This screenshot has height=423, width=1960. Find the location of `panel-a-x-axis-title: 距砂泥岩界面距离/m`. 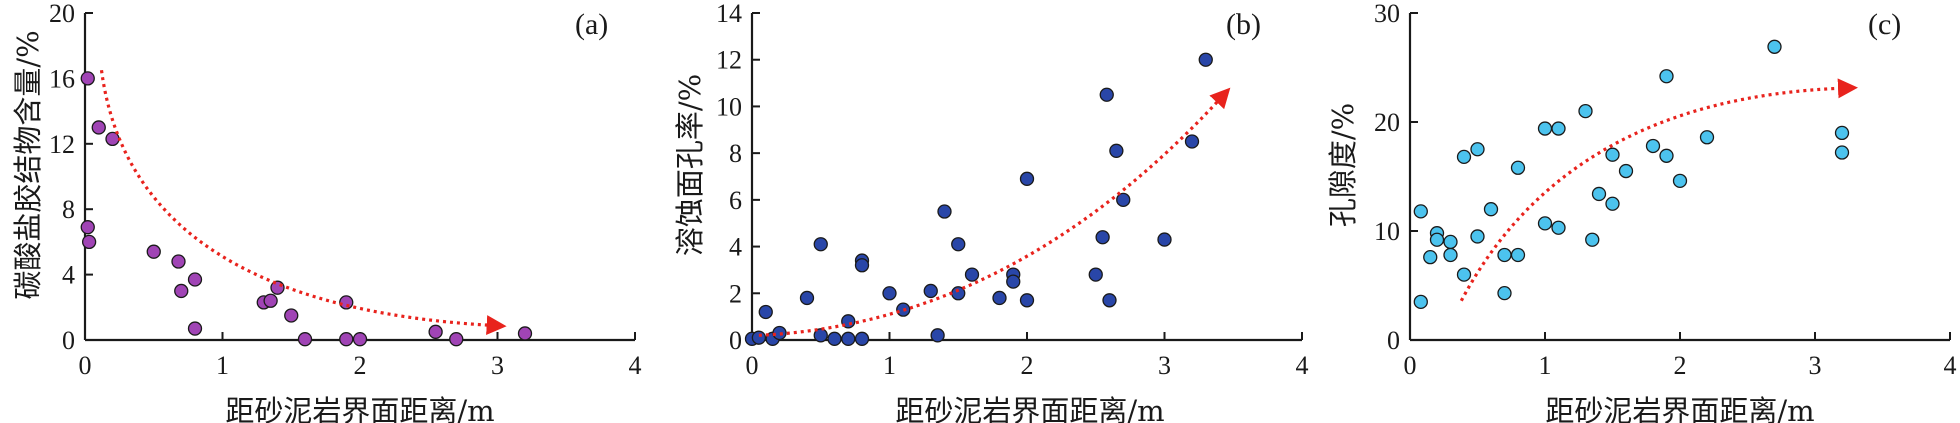

panel-a-x-axis-title: 距砂泥岩界面距离/m is located at coordinates (359, 408).